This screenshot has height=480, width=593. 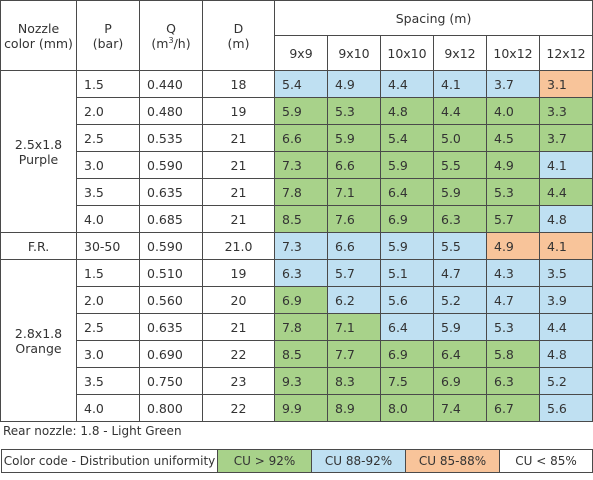 I want to click on table-row: 3.5 0.635 21 7.8 7.1 6.4 5.9 5.3 4.4, so click(x=297, y=192).